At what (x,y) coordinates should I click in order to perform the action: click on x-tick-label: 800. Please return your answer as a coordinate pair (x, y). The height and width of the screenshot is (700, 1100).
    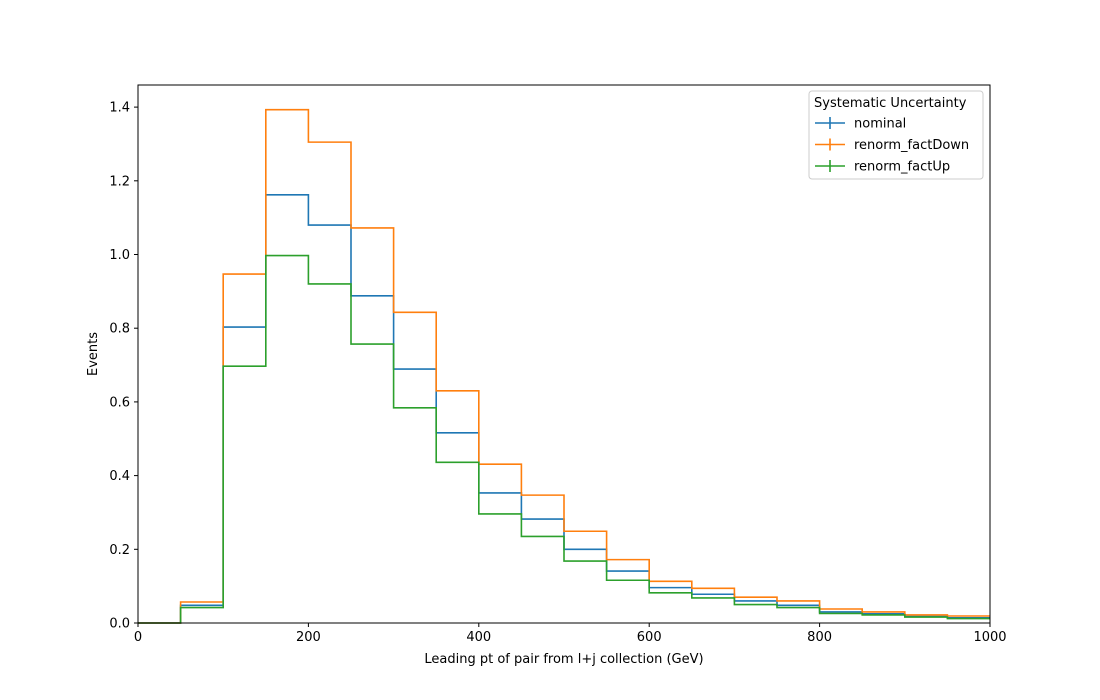
    Looking at the image, I should click on (819, 637).